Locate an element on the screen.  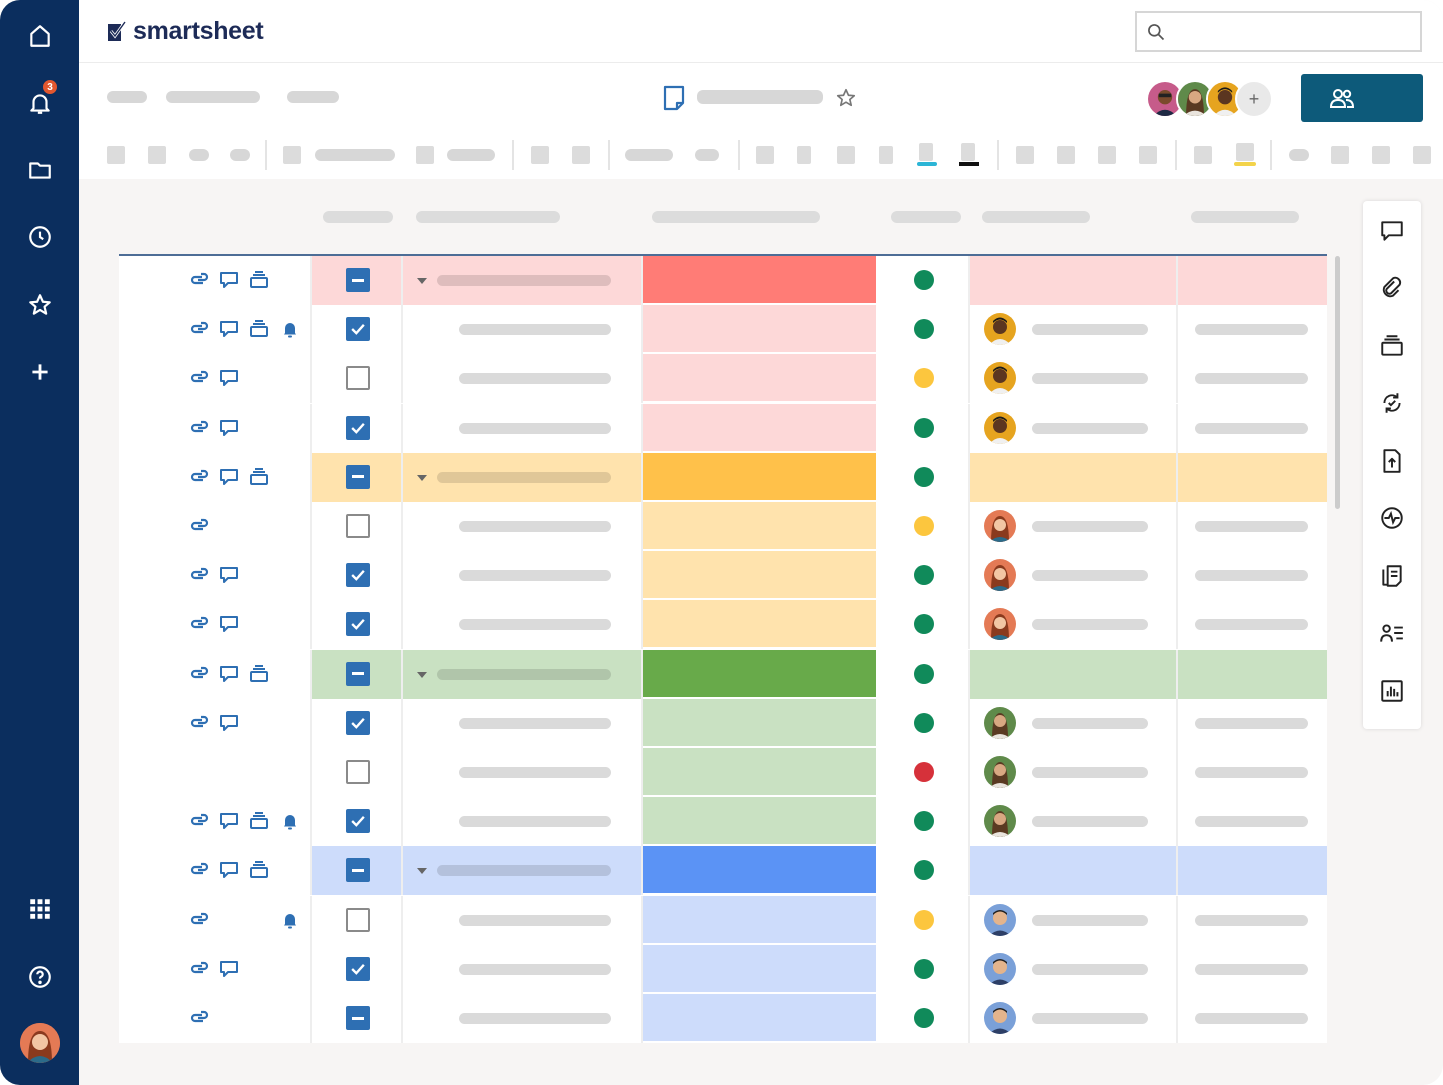
publish-button is located at coordinates (1392, 461).